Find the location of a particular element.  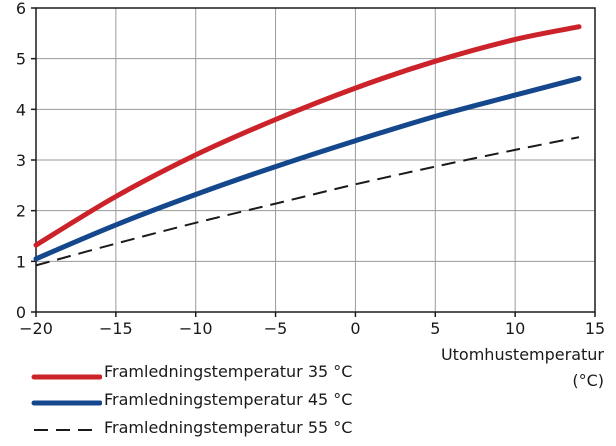

y-tick-label: 0 is located at coordinates (21, 312).